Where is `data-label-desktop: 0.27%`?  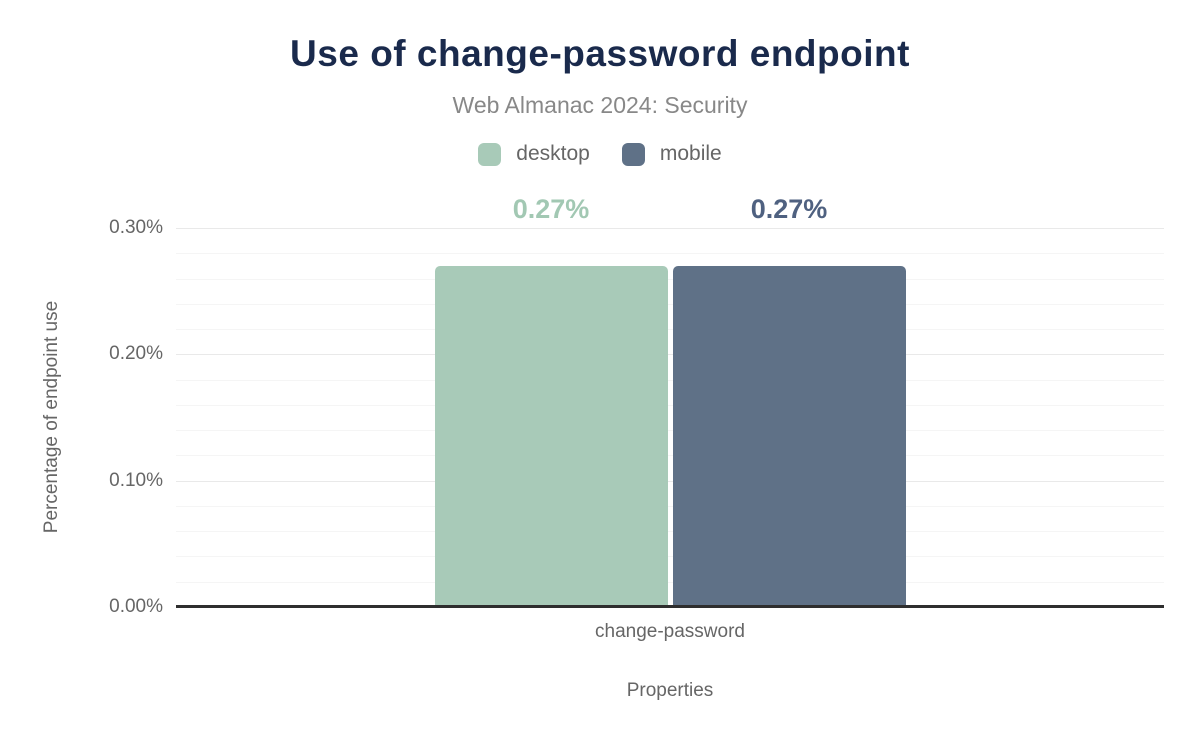
data-label-desktop: 0.27% is located at coordinates (551, 209).